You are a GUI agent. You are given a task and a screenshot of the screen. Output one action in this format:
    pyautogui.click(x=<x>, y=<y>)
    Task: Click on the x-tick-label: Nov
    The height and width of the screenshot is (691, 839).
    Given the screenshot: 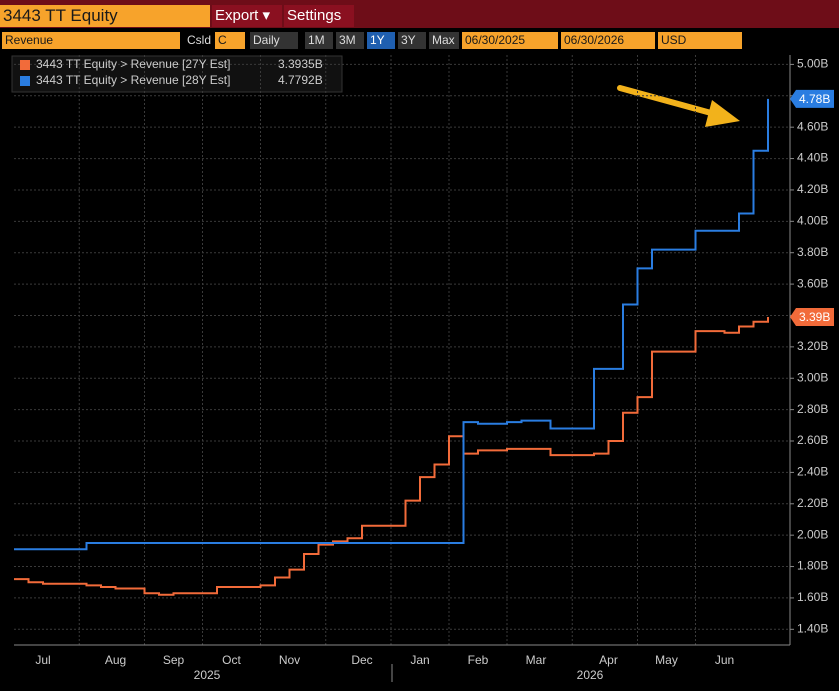 What is the action you would take?
    pyautogui.click(x=289, y=660)
    